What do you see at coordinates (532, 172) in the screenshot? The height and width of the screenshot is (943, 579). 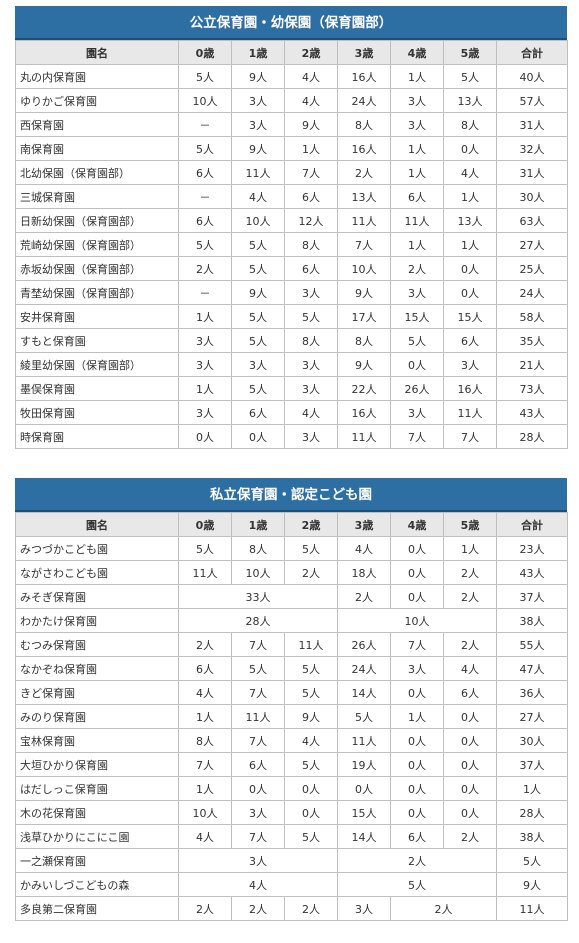 I see `count-cell: 31人` at bounding box center [532, 172].